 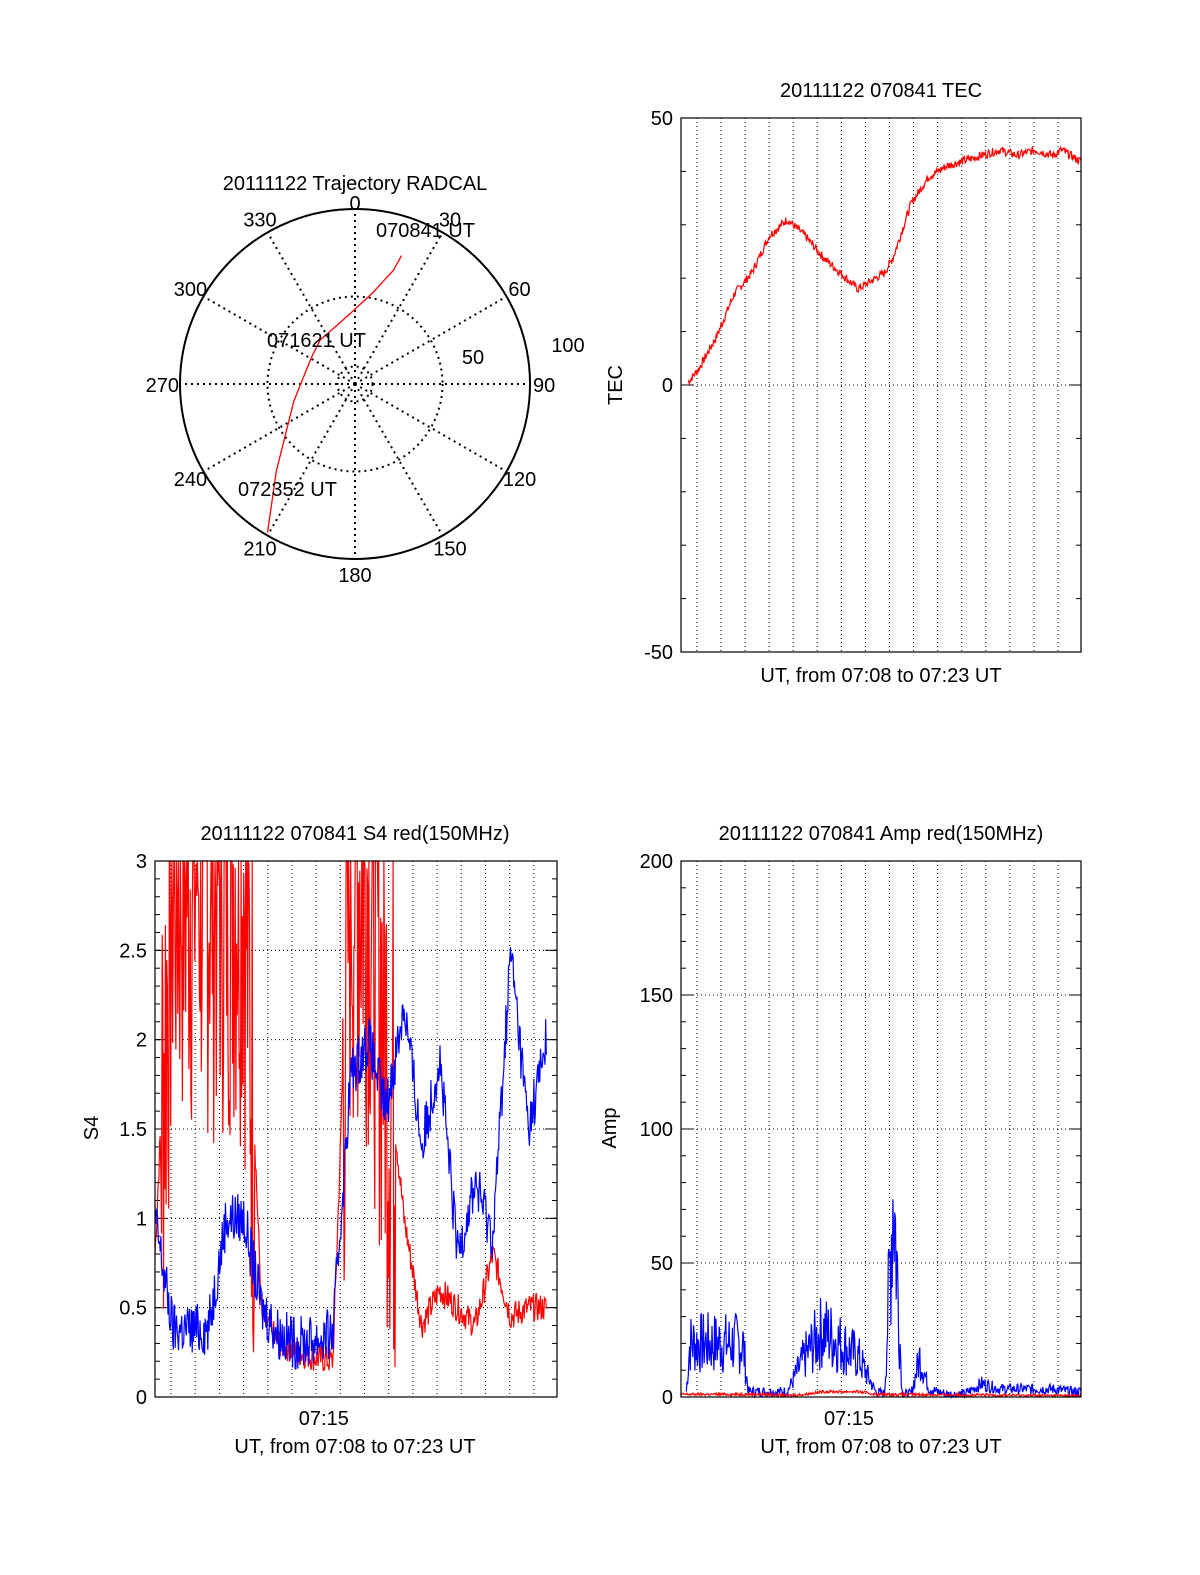 What do you see at coordinates (658, 653) in the screenshot?
I see `y-tick-label: -50` at bounding box center [658, 653].